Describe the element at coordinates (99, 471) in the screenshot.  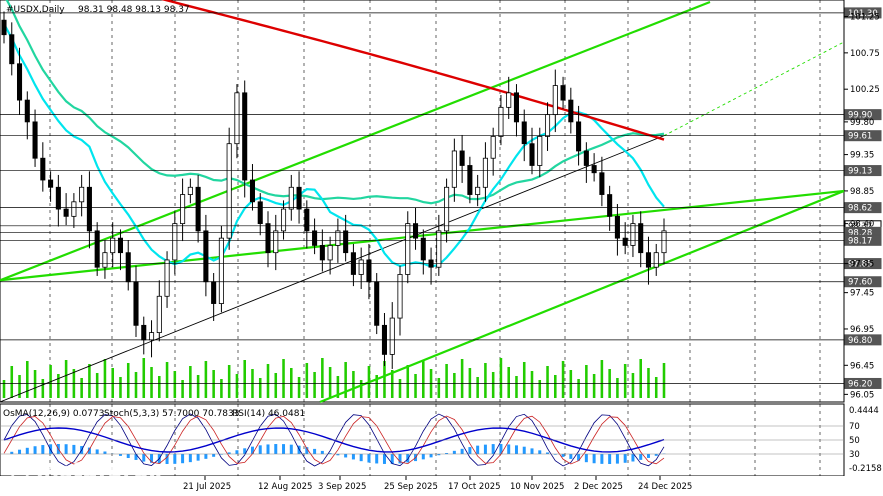
I see `logo-name: instaforex` at that location.